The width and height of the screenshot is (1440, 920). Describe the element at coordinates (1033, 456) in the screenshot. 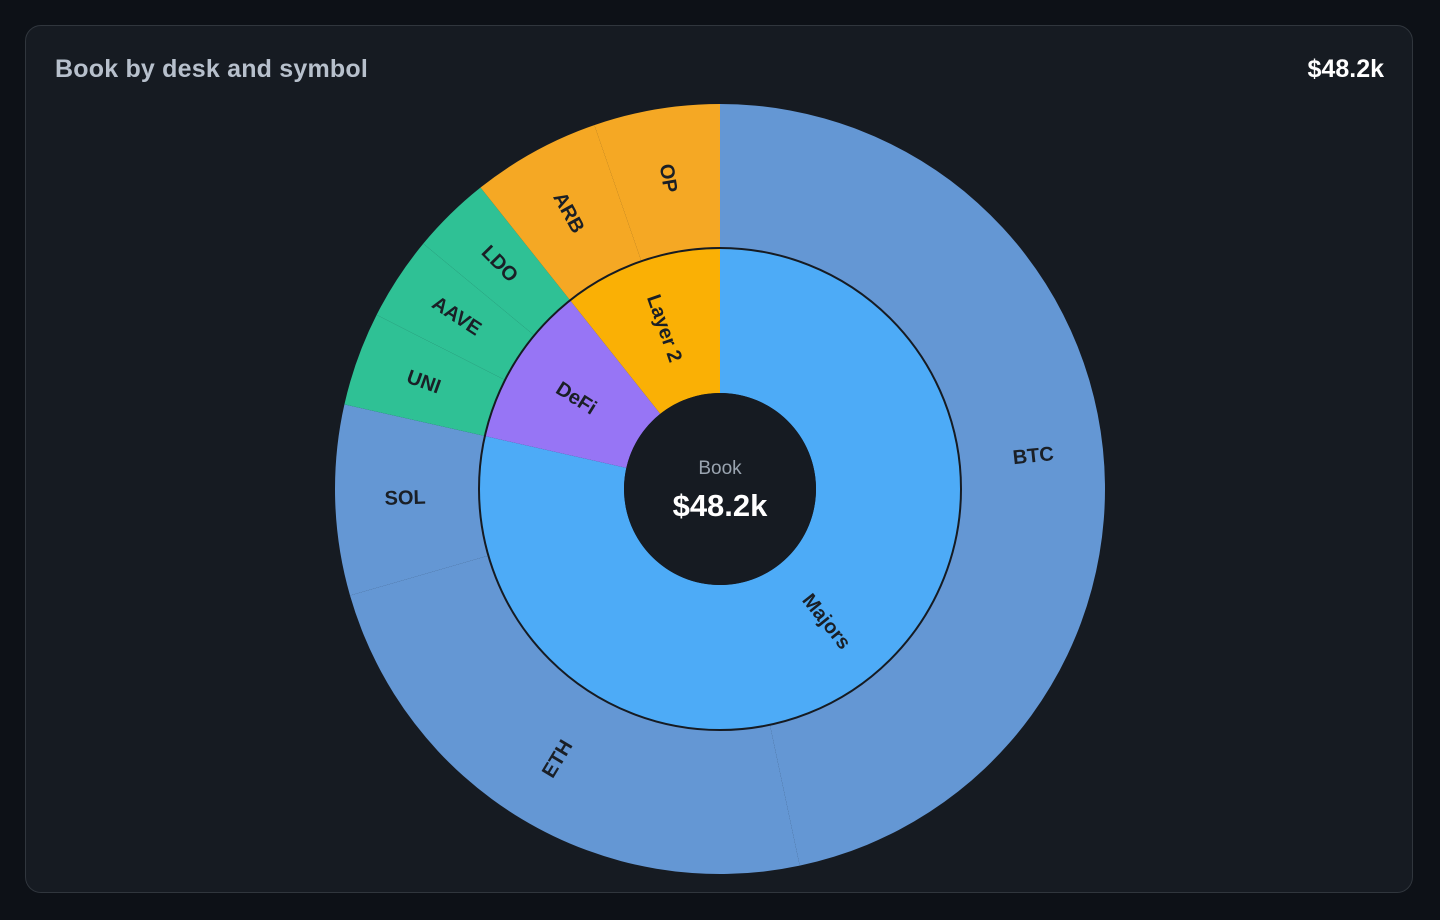

I see `symbol-label-btc: BTC` at that location.